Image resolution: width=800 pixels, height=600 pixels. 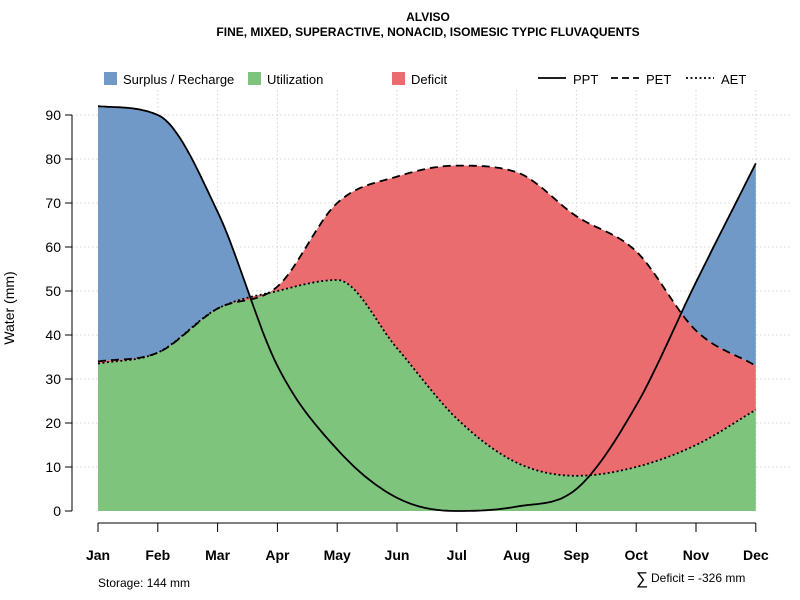 I want to click on y-axis-label: Water (mm), so click(x=9, y=307).